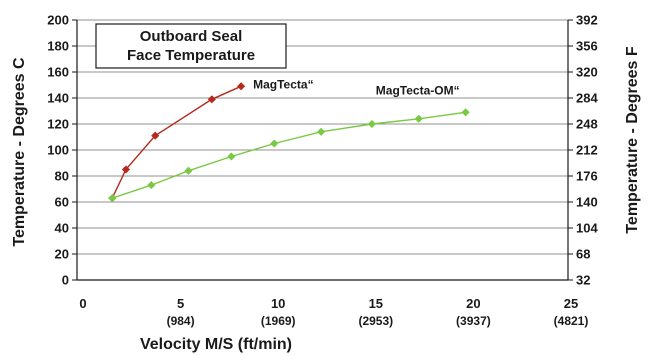 The image size is (651, 356). What do you see at coordinates (473, 321) in the screenshot?
I see `x-tick-sublabel: (3937)` at bounding box center [473, 321].